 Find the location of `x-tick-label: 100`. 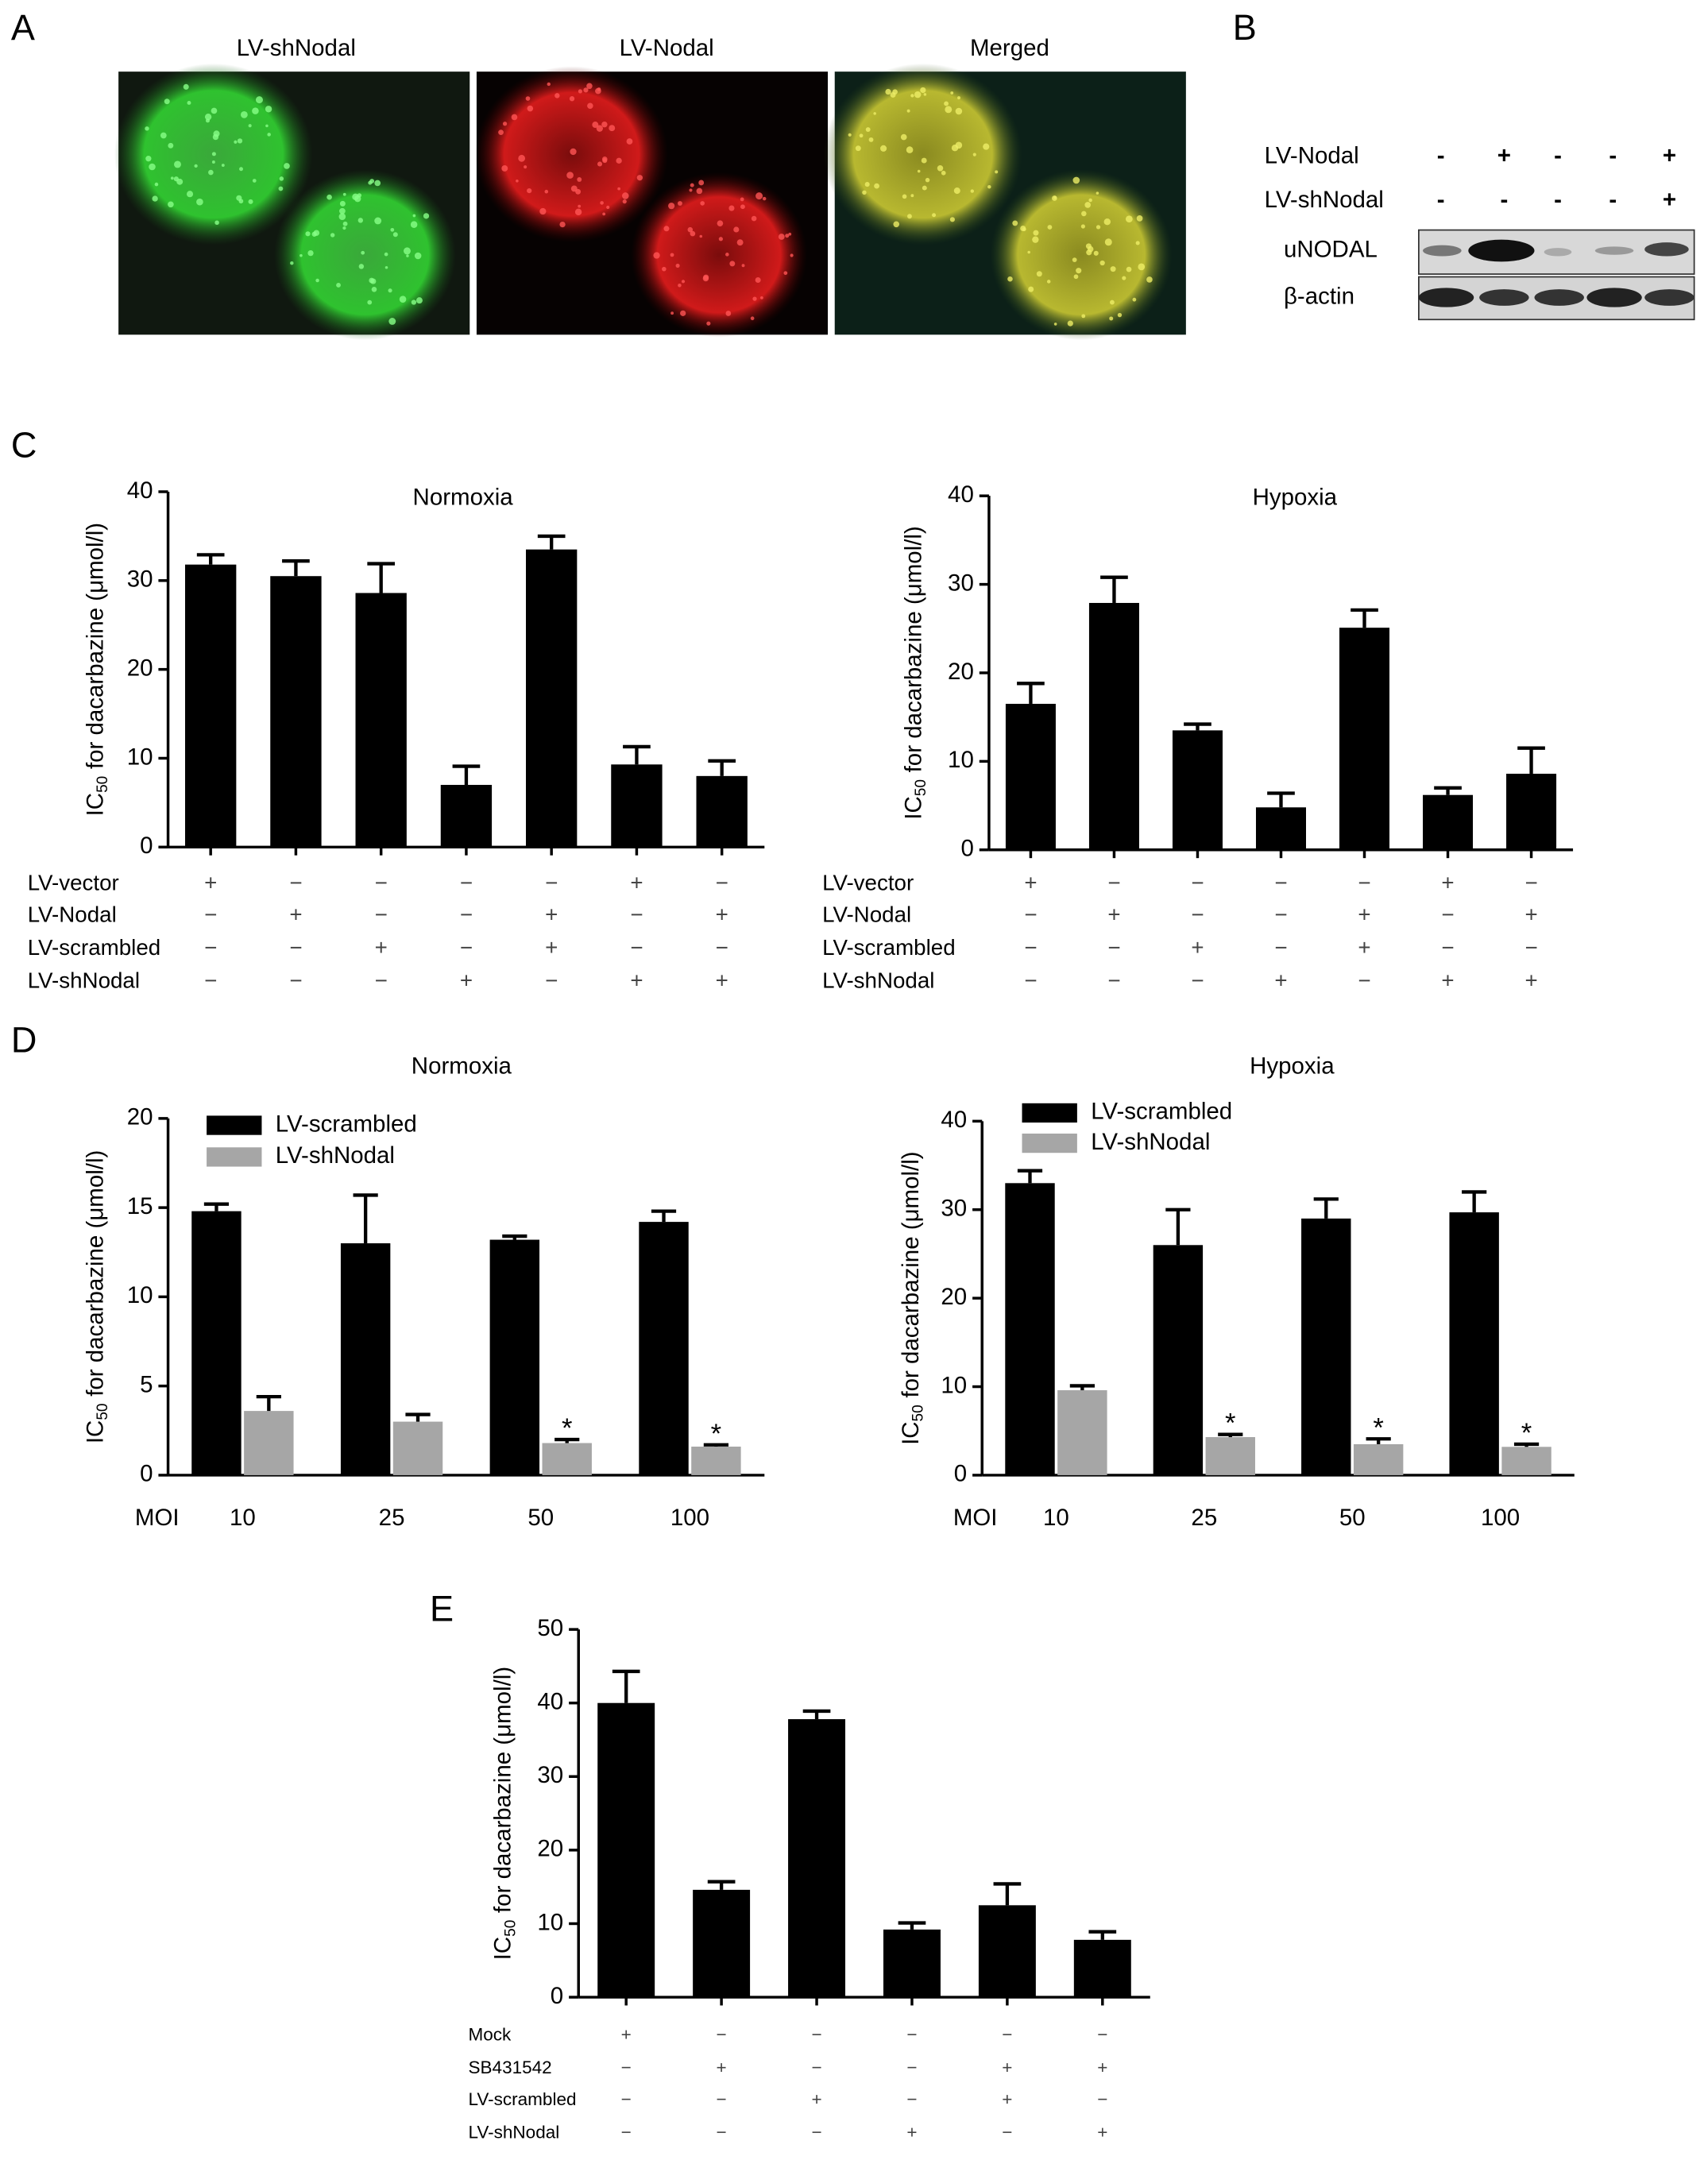

x-tick-label: 100 is located at coordinates (689, 1518).